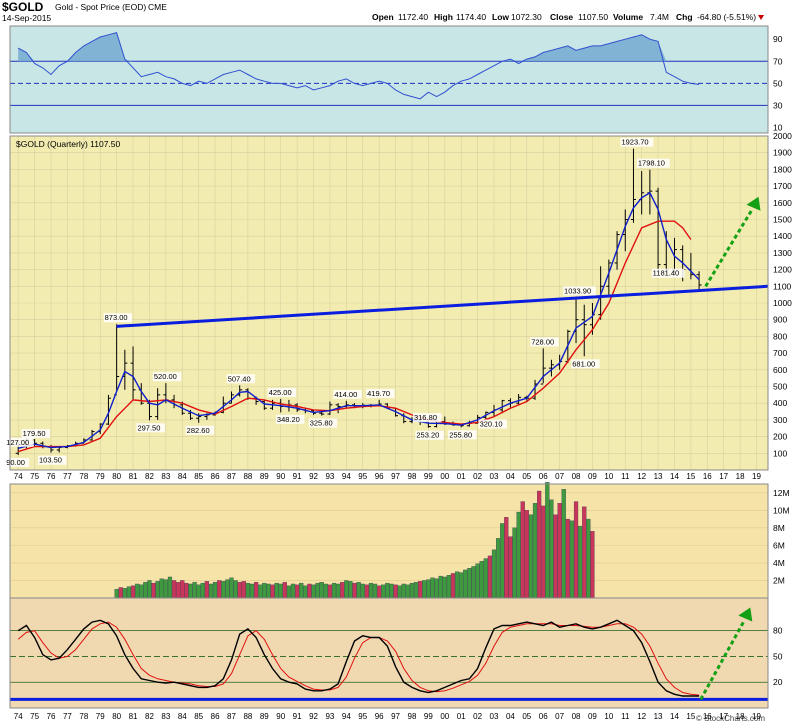 The height and width of the screenshot is (724, 800). I want to click on x-tick-label: 74, so click(18, 476).